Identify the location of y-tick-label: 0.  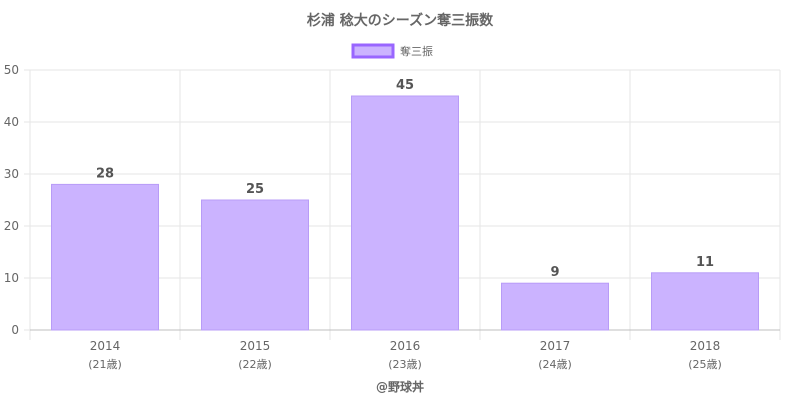
(15, 330).